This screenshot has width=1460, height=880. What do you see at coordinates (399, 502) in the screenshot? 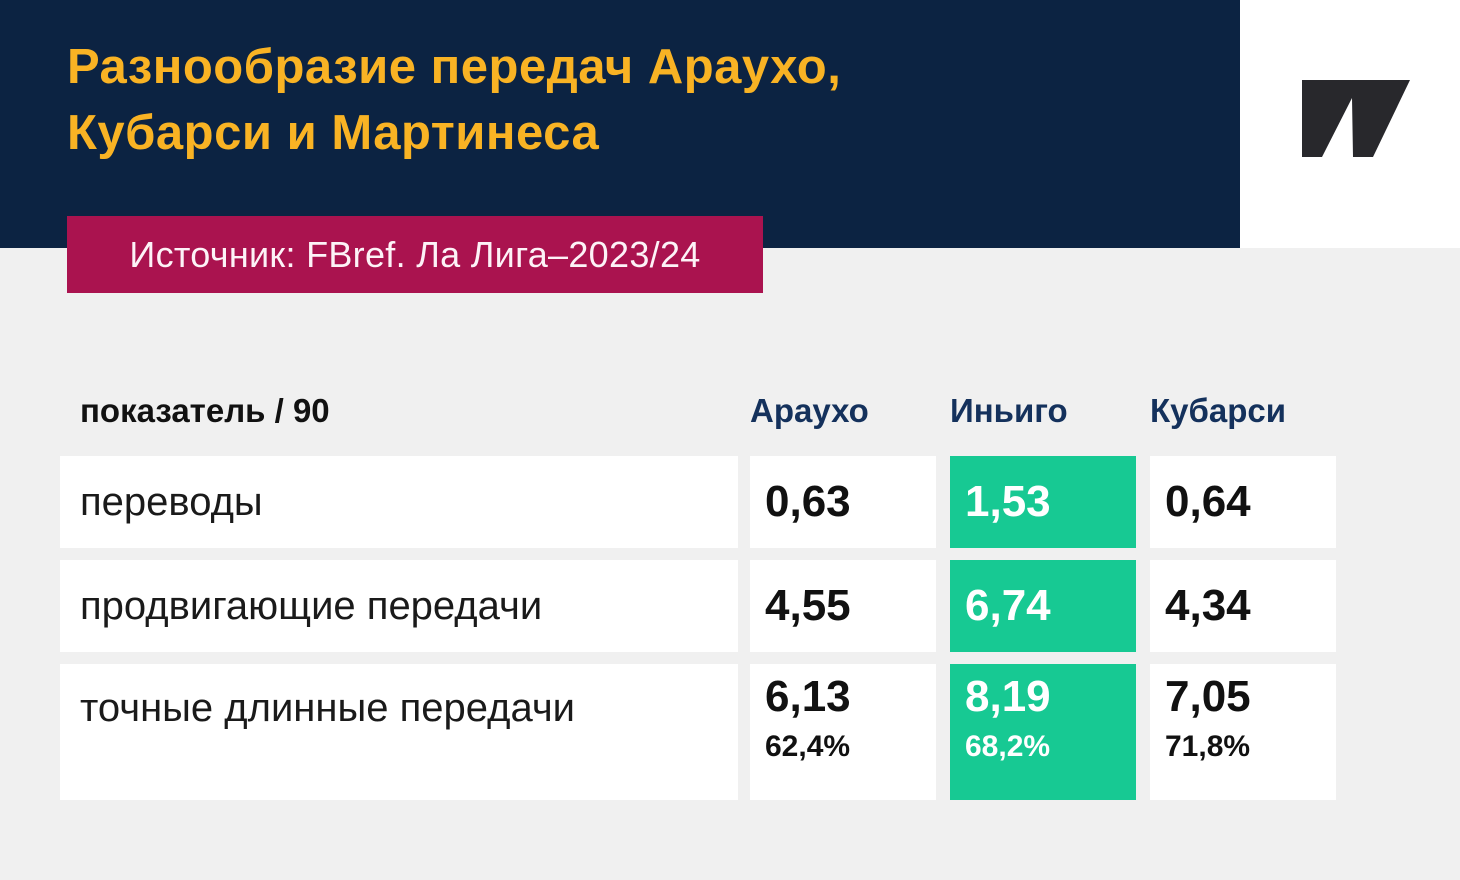
I see `row-label-switches: переводы` at bounding box center [399, 502].